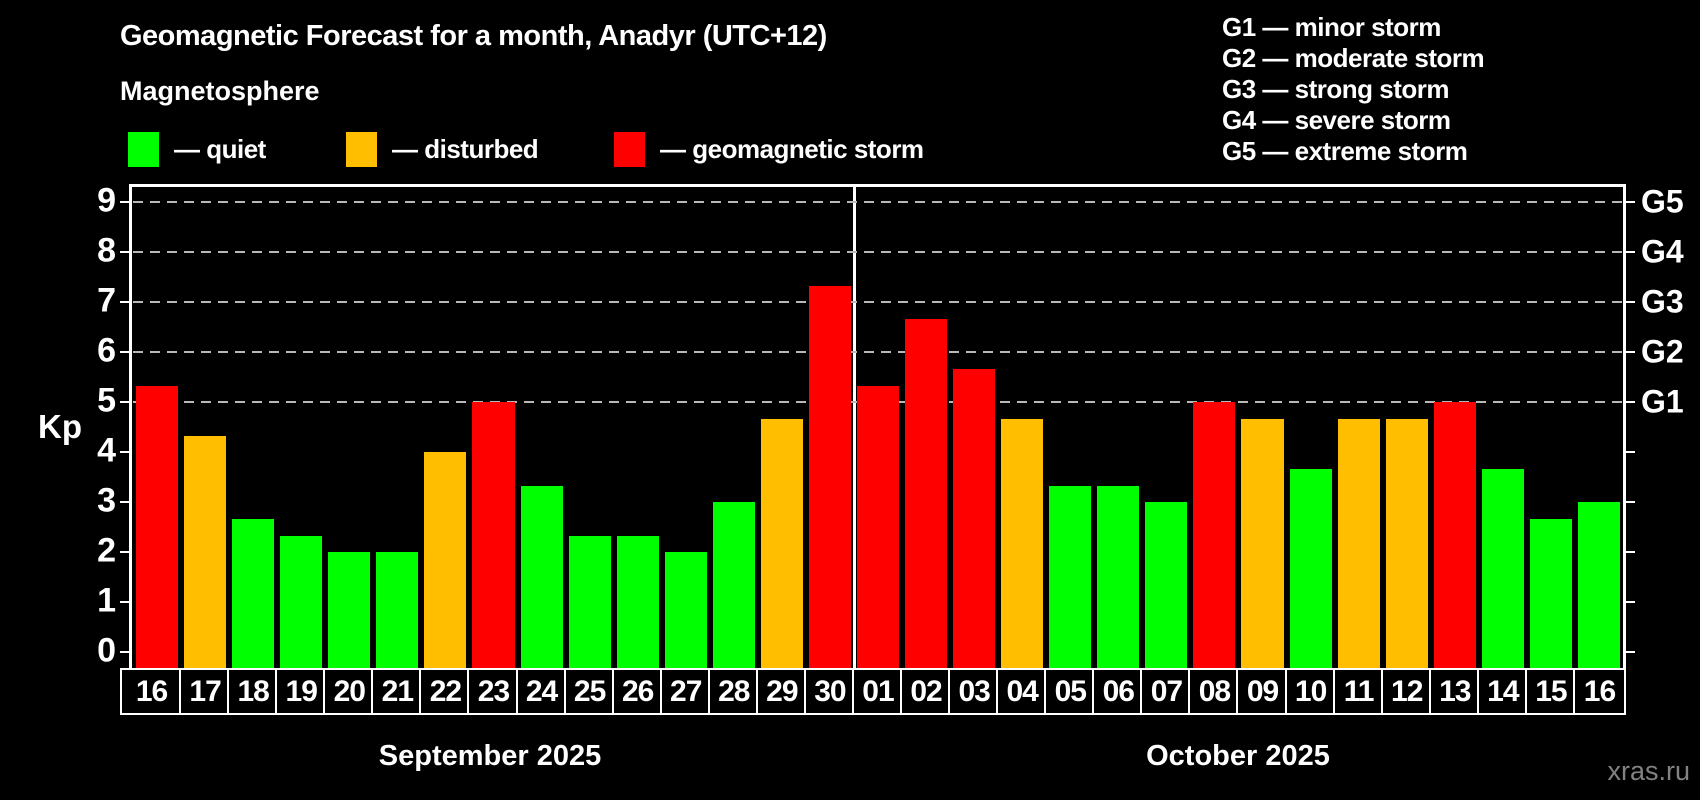  Describe the element at coordinates (878, 302) in the screenshot. I see `gridline-kp7` at that location.